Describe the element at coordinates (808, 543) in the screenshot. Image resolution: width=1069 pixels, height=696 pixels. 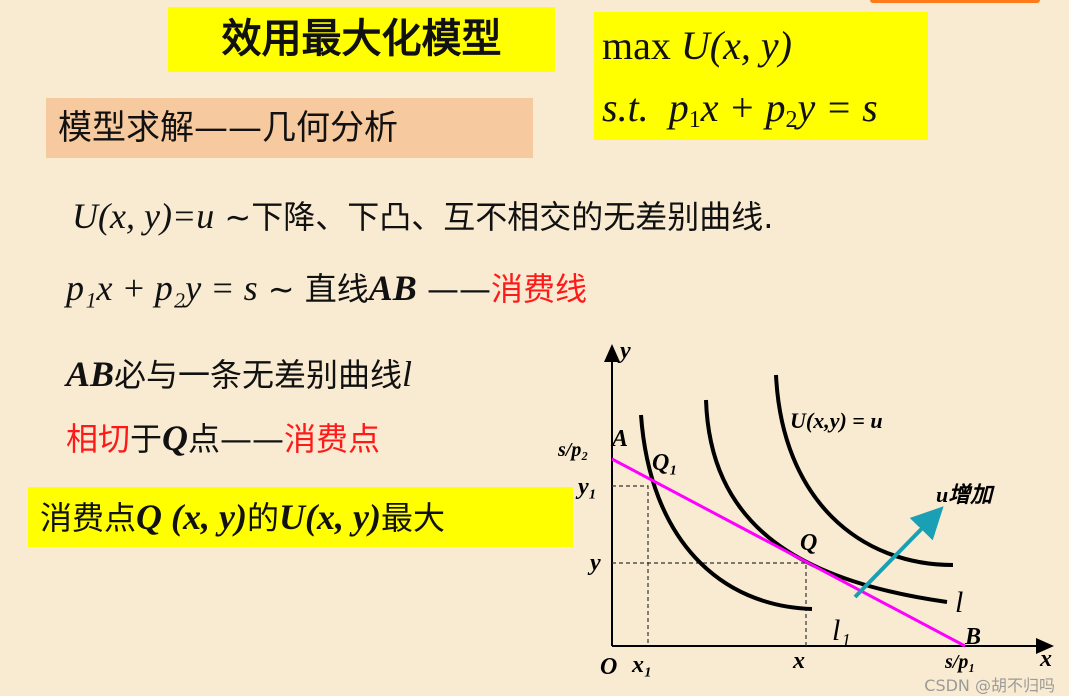
I see `q-label: Q` at that location.